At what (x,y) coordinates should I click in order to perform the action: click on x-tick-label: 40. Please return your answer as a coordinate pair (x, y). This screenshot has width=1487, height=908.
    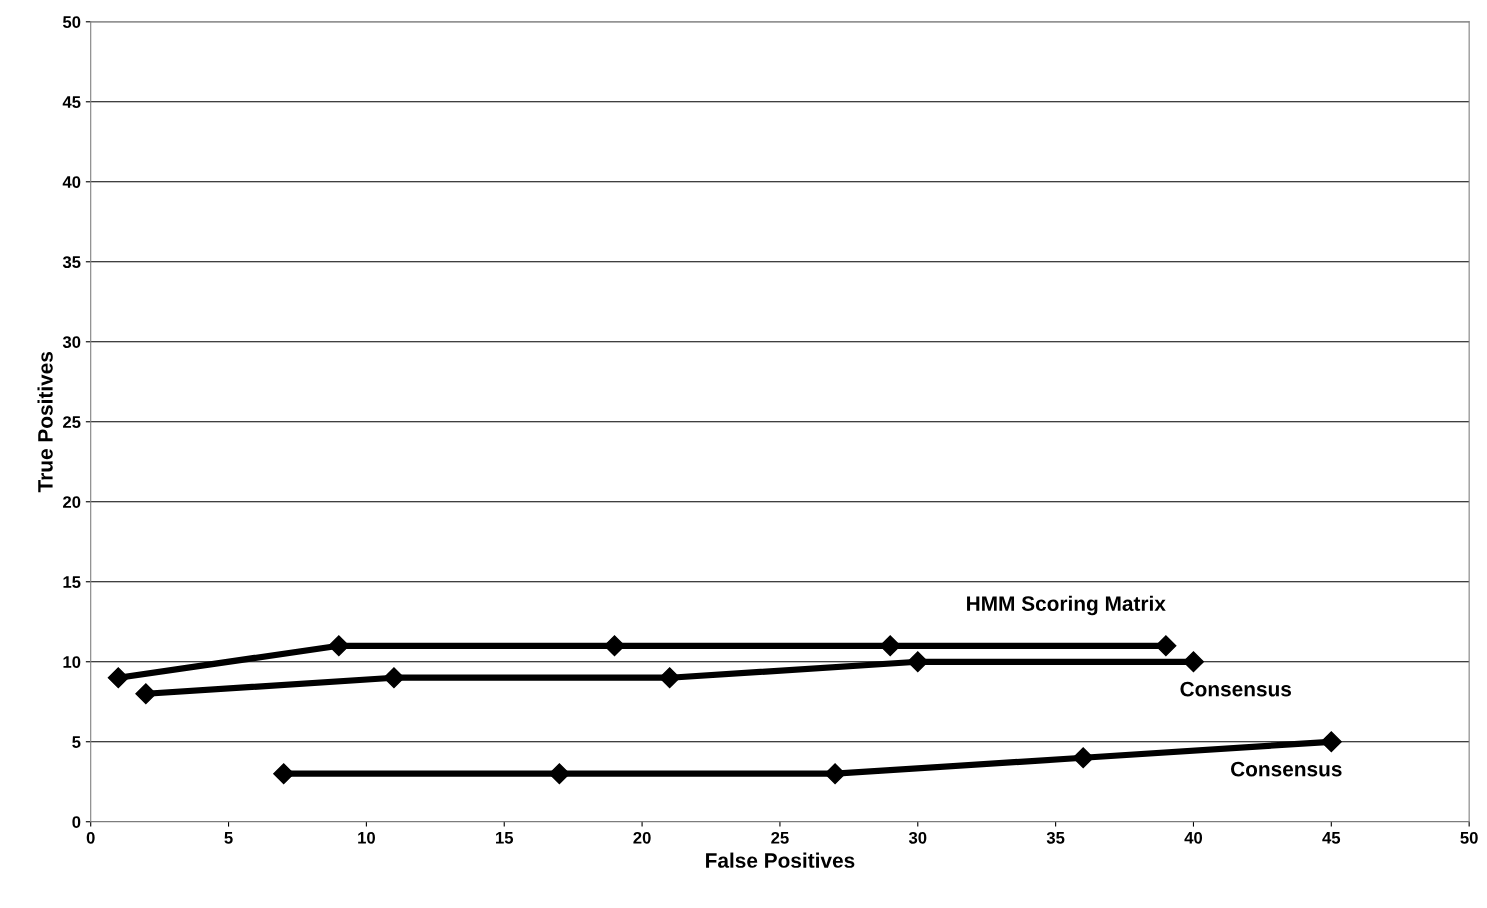
    Looking at the image, I should click on (1193, 837).